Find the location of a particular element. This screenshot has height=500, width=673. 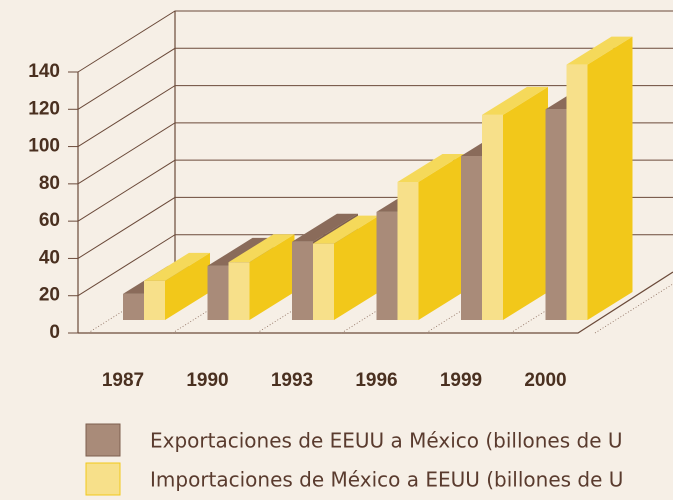

x-tick-label: 1999 is located at coordinates (461, 380).